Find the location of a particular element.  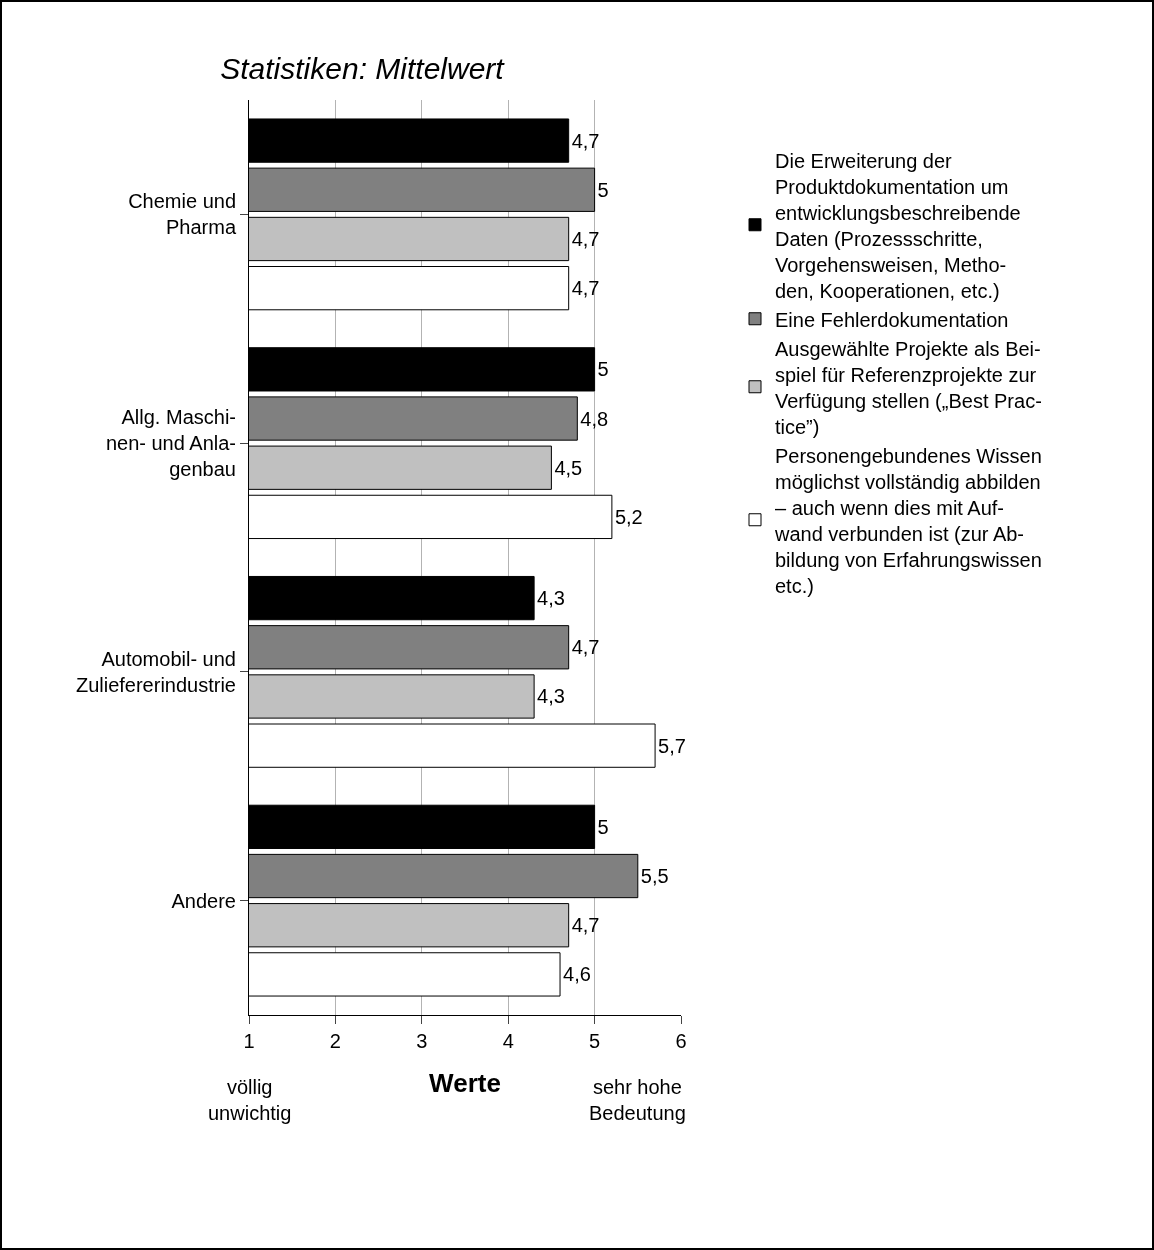

x-tick-label: 1 is located at coordinates (249, 1041).